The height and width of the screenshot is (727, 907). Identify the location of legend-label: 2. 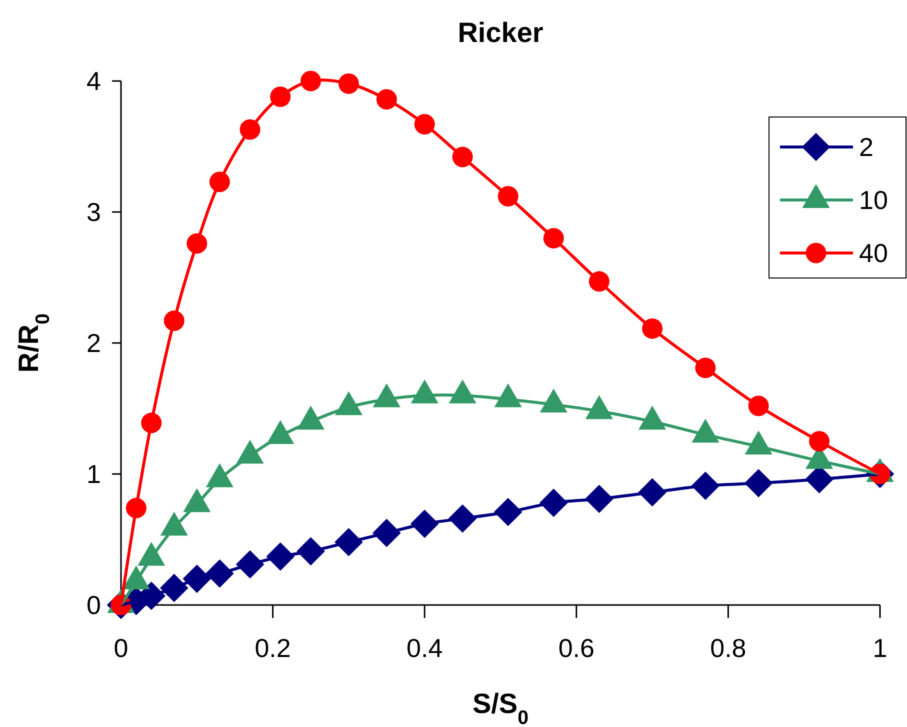
(866, 147).